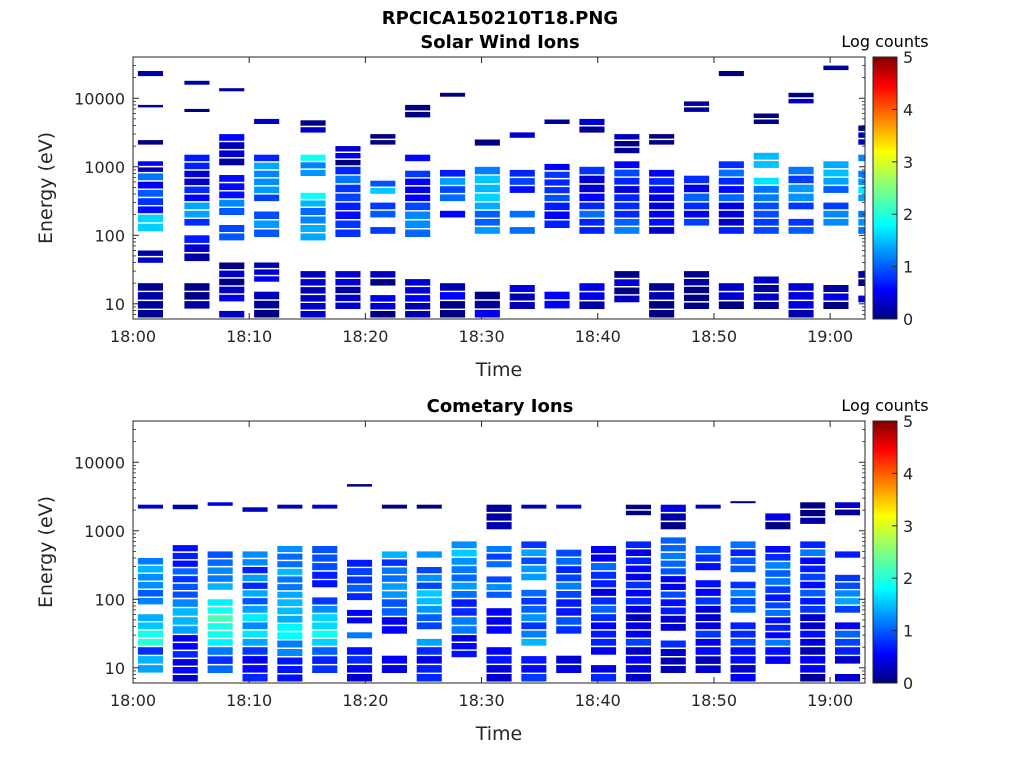 This screenshot has width=1024, height=768. I want to click on x-tick-label: 18:00, so click(133, 336).